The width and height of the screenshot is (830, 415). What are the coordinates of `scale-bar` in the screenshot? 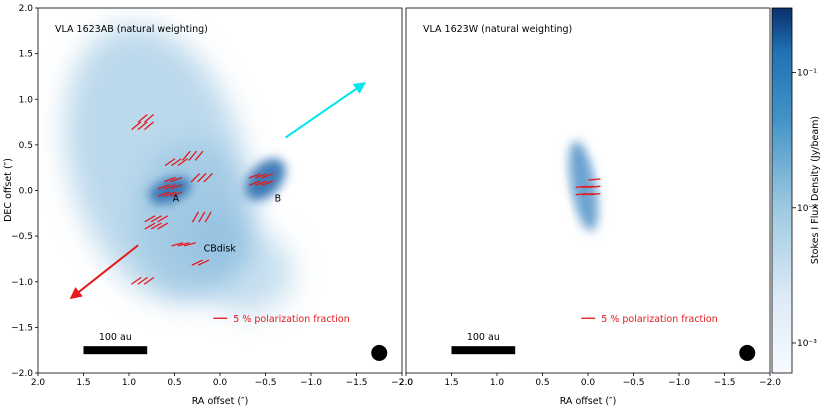 It's located at (483, 350).